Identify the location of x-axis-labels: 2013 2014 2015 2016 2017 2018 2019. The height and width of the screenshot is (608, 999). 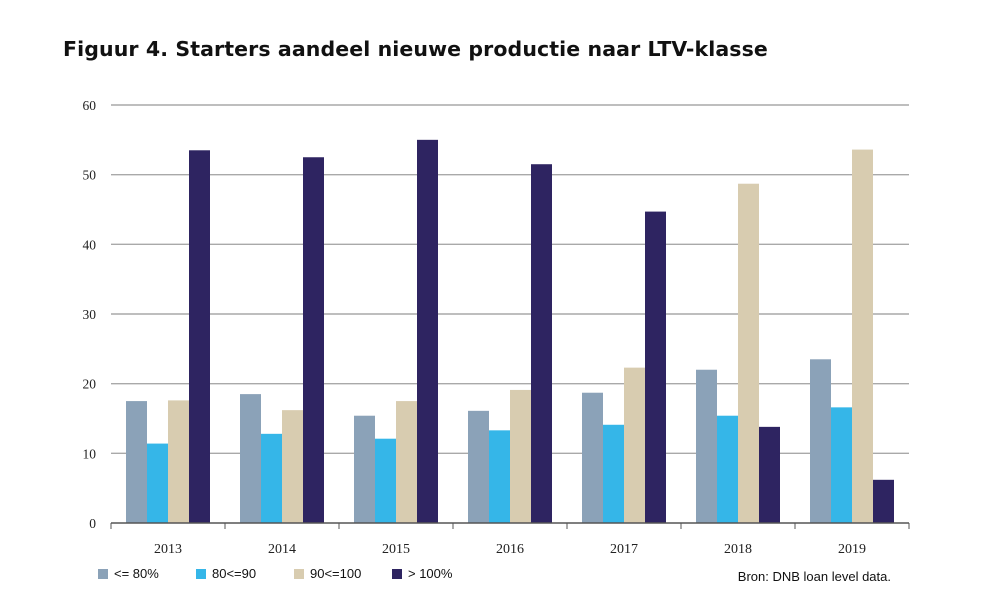
(510, 549).